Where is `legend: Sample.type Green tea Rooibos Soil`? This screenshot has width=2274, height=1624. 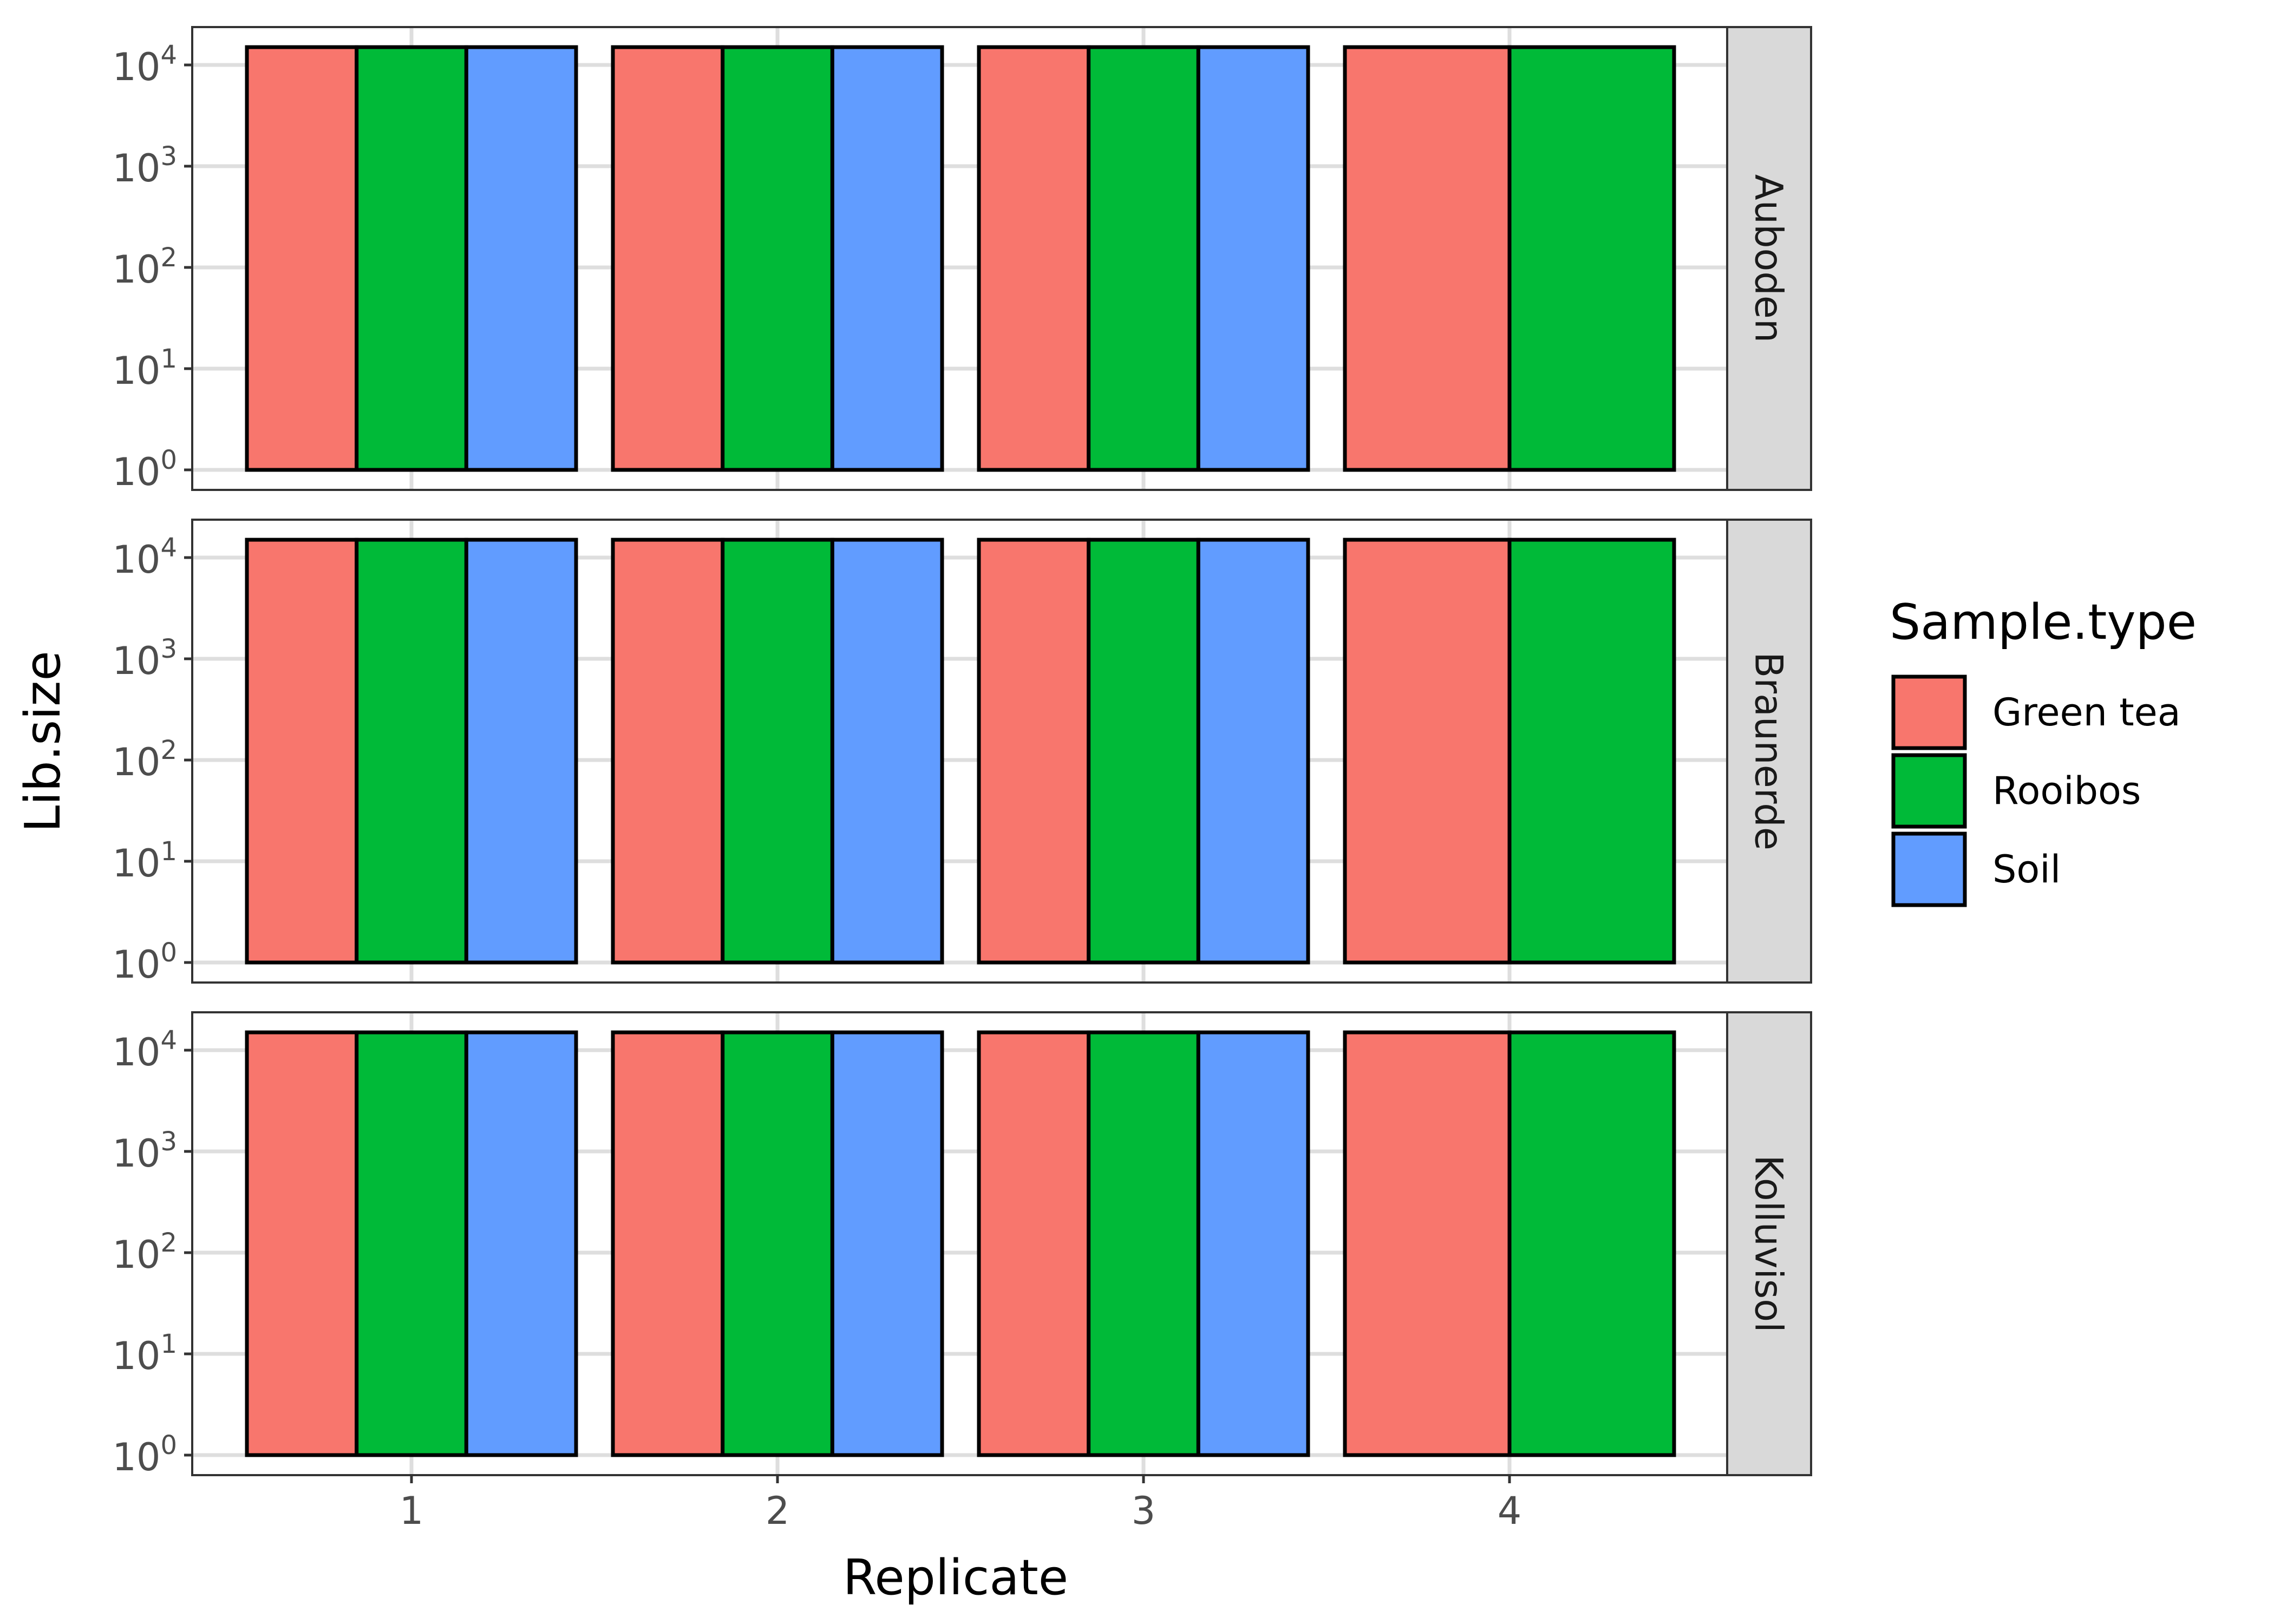 legend: Sample.type Green tea Rooibos Soil is located at coordinates (2044, 750).